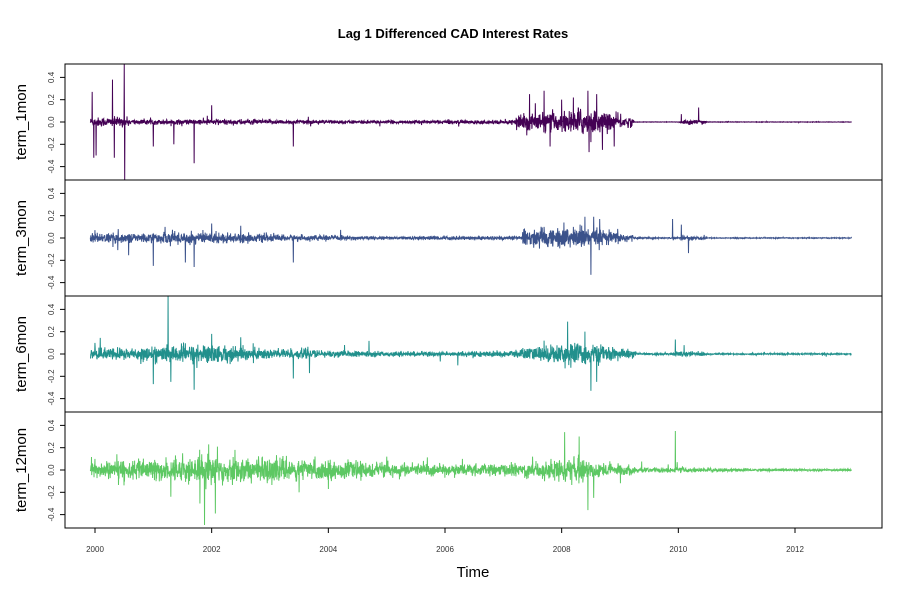 The image size is (910, 604). Describe the element at coordinates (212, 549) in the screenshot. I see `x-tick-label: 2002` at that location.